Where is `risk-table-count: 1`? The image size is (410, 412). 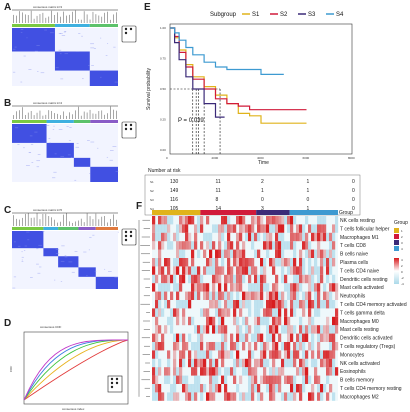 risk-table-count: 1 is located at coordinates (308, 209).